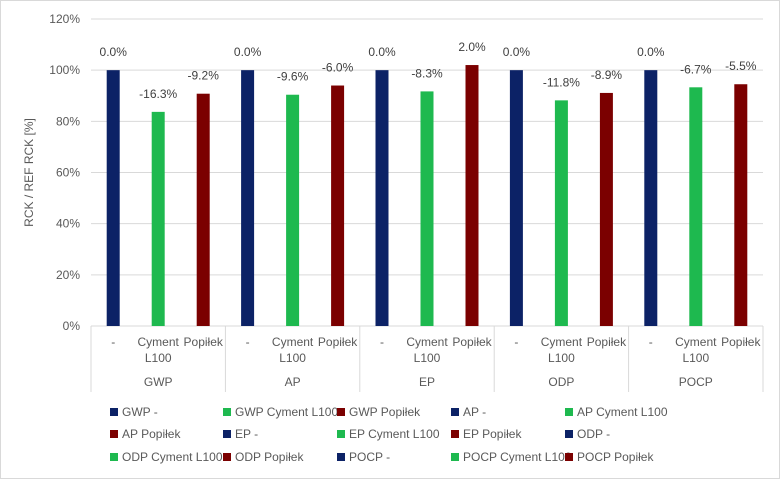 This screenshot has height=479, width=780. Describe the element at coordinates (696, 382) in the screenshot. I see `x-category-label: POCP` at that location.